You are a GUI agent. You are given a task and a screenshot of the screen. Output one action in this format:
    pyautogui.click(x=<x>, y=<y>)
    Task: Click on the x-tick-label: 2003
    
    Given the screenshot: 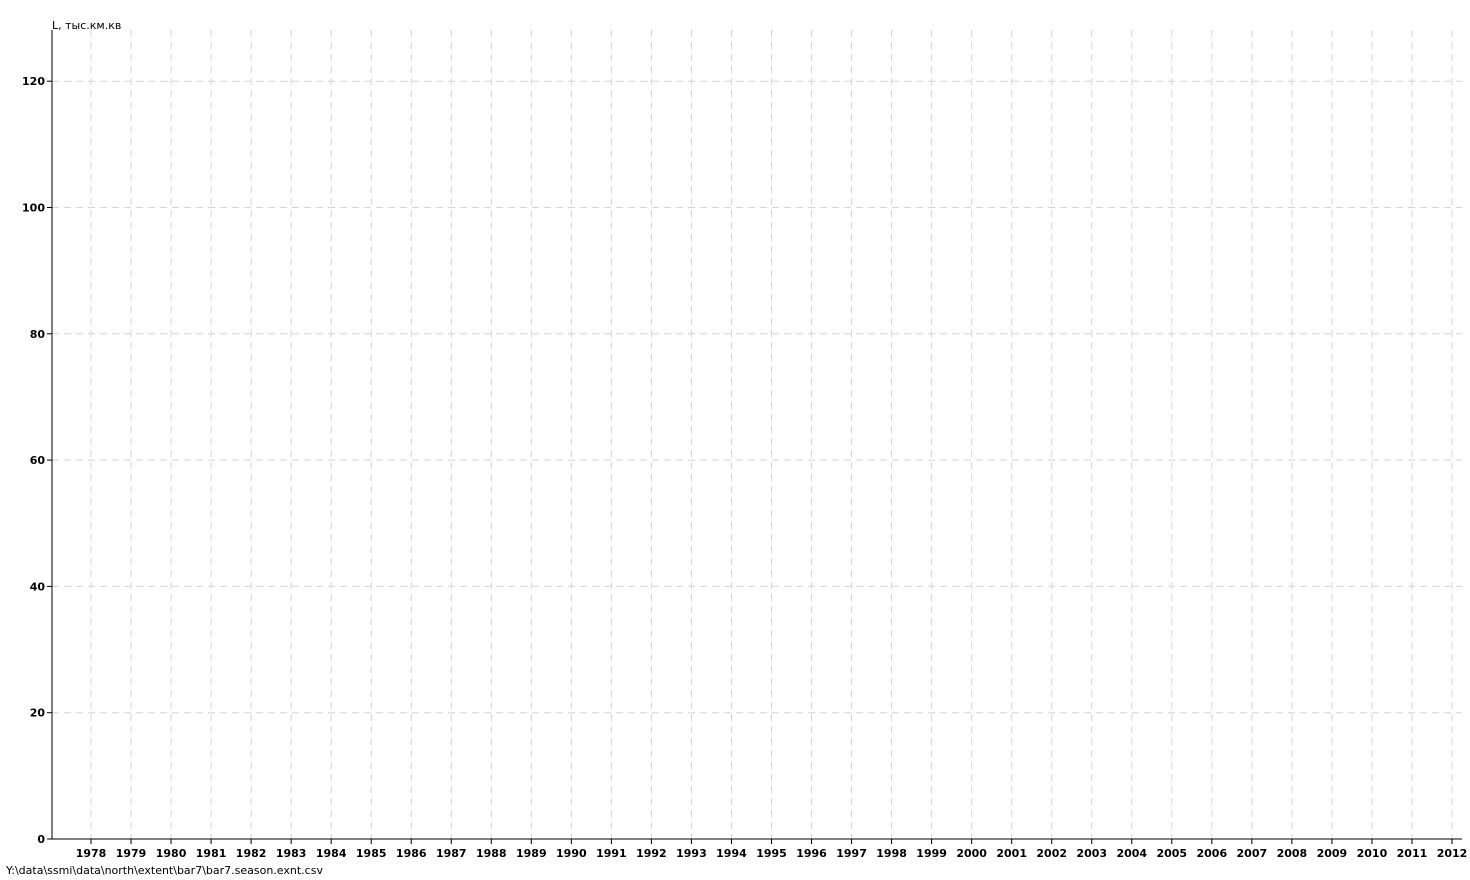 What is the action you would take?
    pyautogui.click(x=1091, y=853)
    